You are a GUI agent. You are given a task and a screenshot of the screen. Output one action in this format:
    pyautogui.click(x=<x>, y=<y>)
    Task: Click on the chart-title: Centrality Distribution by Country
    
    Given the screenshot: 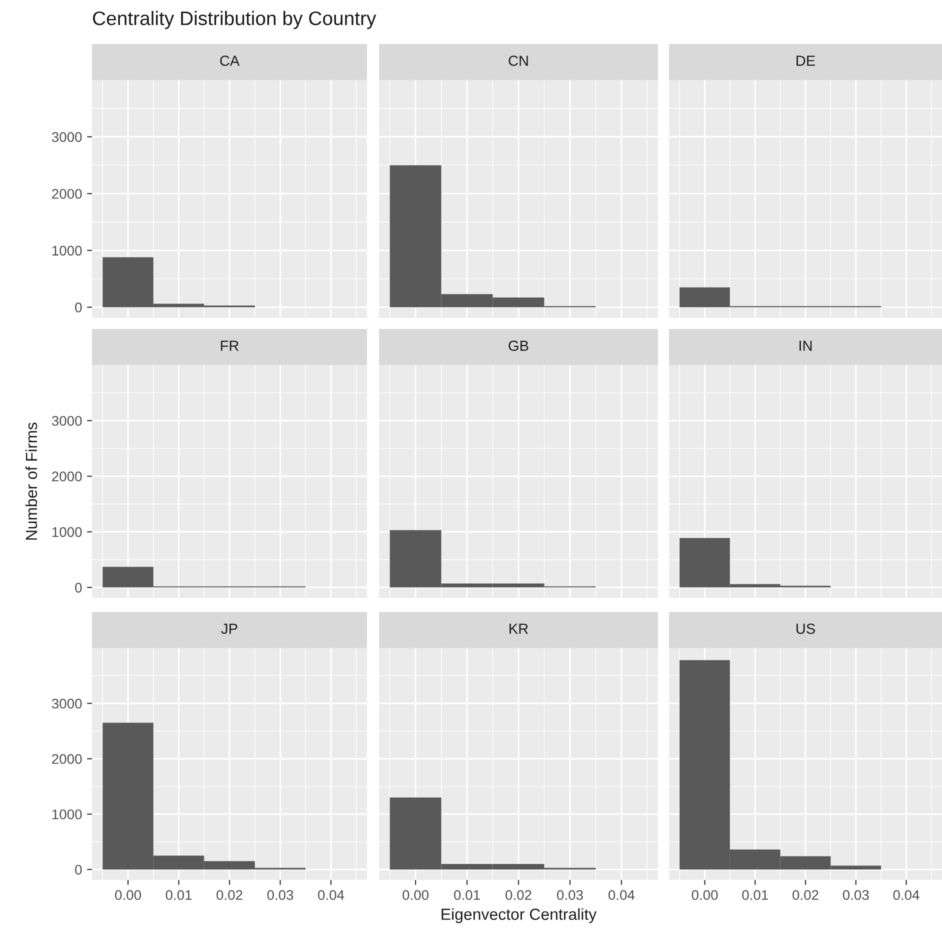 What is the action you would take?
    pyautogui.click(x=234, y=20)
    